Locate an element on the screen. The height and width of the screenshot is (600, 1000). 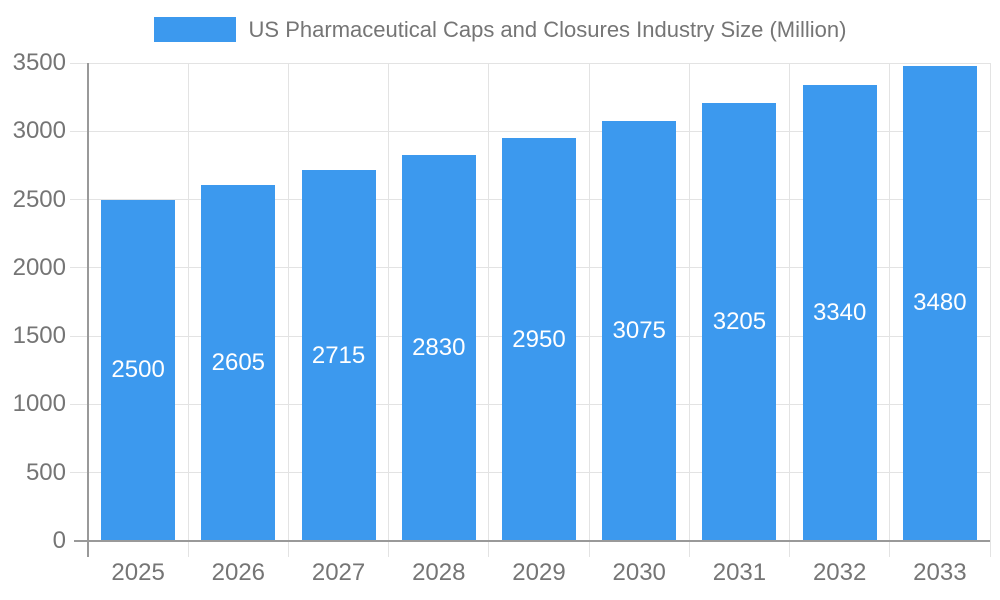
y-tick-label: 2500 is located at coordinates (39, 199).